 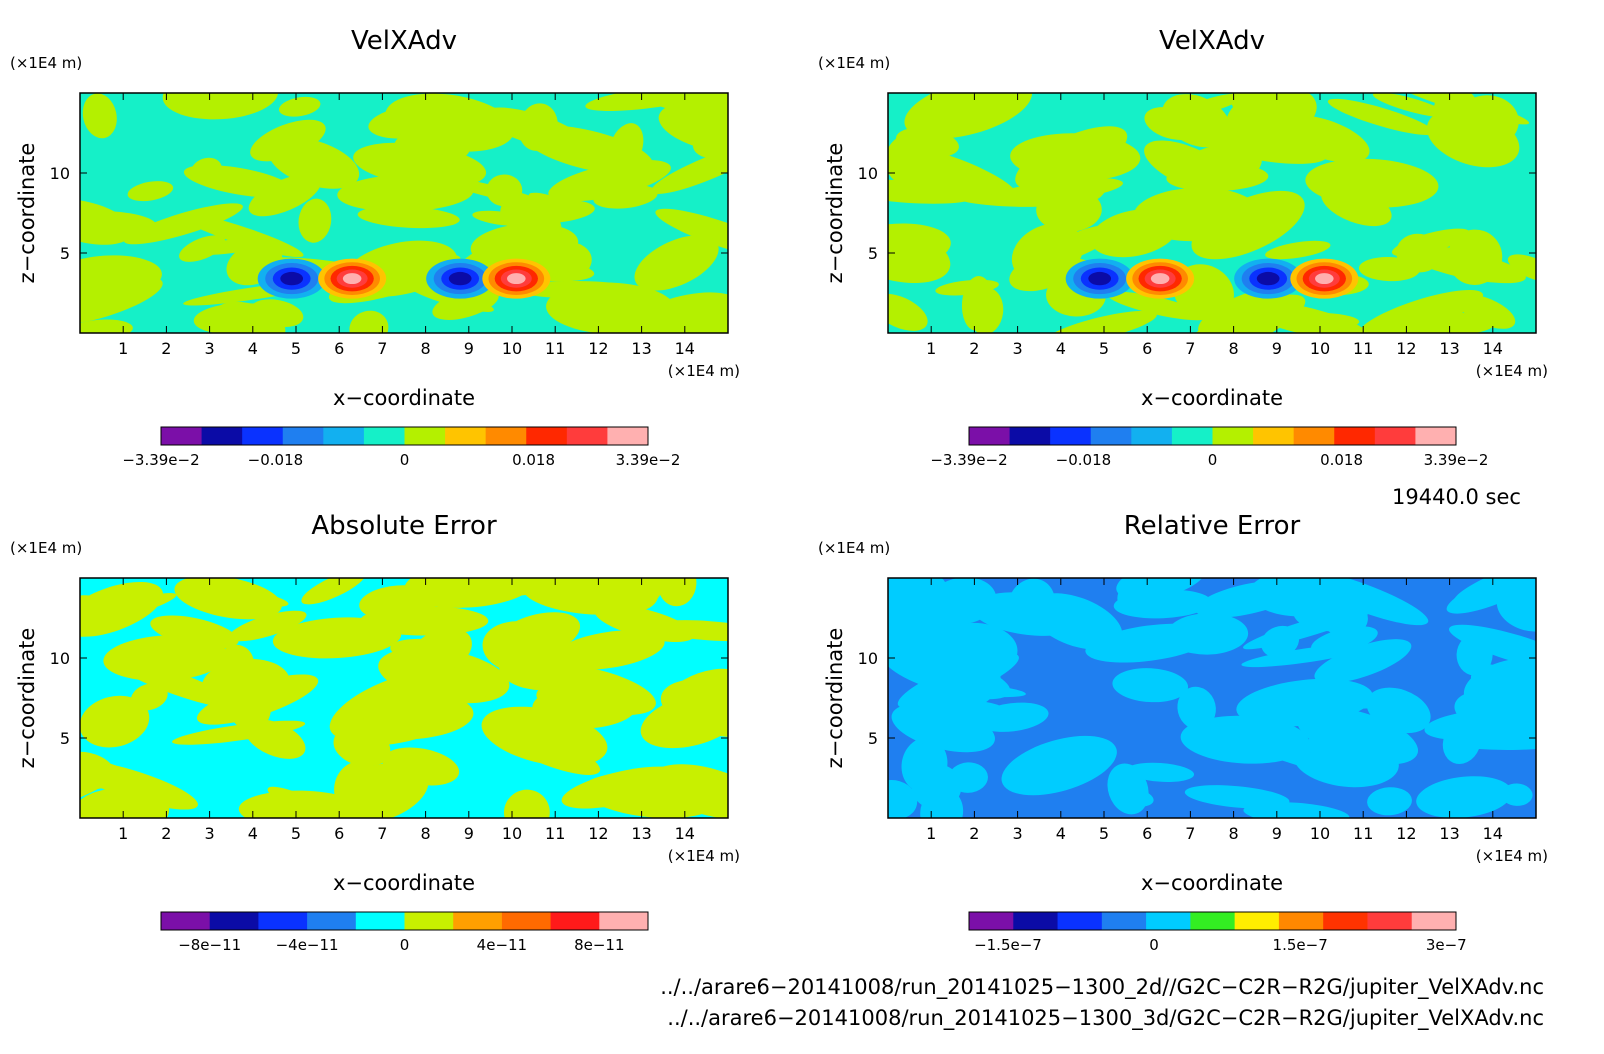 I want to click on plot-frame, so click(x=1212, y=213).